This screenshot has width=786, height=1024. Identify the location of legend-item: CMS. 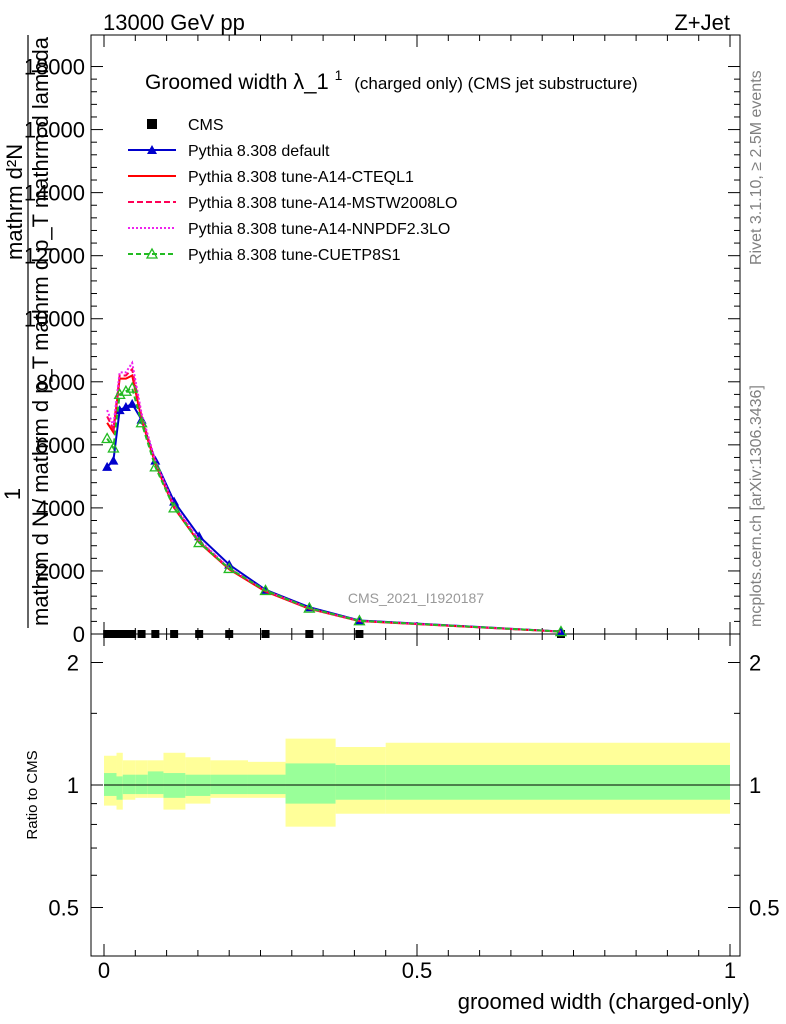
(185, 125).